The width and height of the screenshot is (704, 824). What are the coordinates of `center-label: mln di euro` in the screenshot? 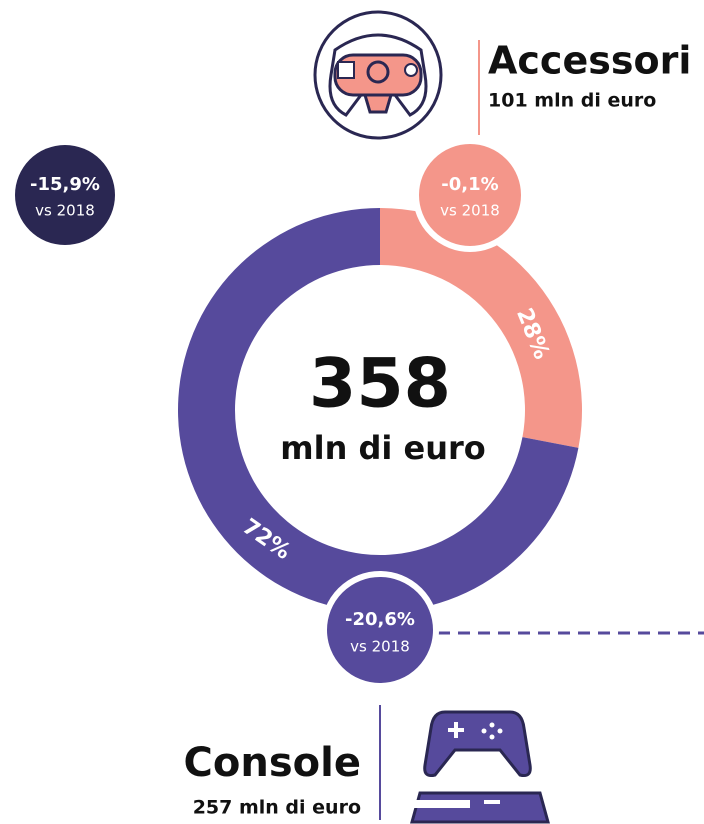 It's located at (383, 448).